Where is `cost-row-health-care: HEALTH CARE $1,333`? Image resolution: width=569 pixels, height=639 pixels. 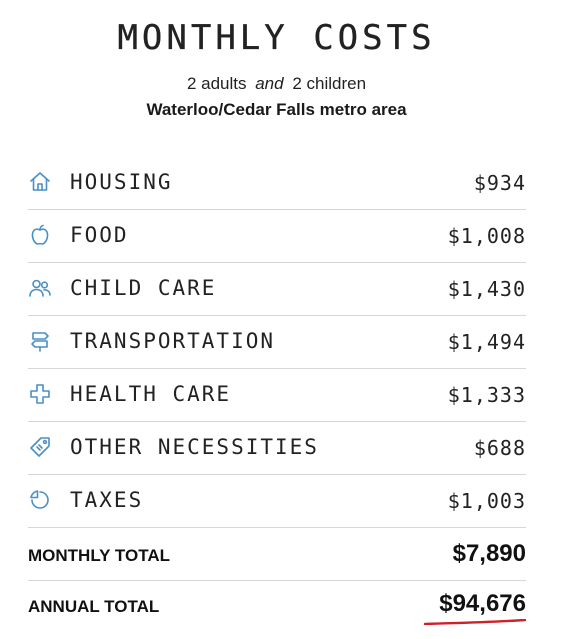 cost-row-health-care: HEALTH CARE $1,333 is located at coordinates (277, 395).